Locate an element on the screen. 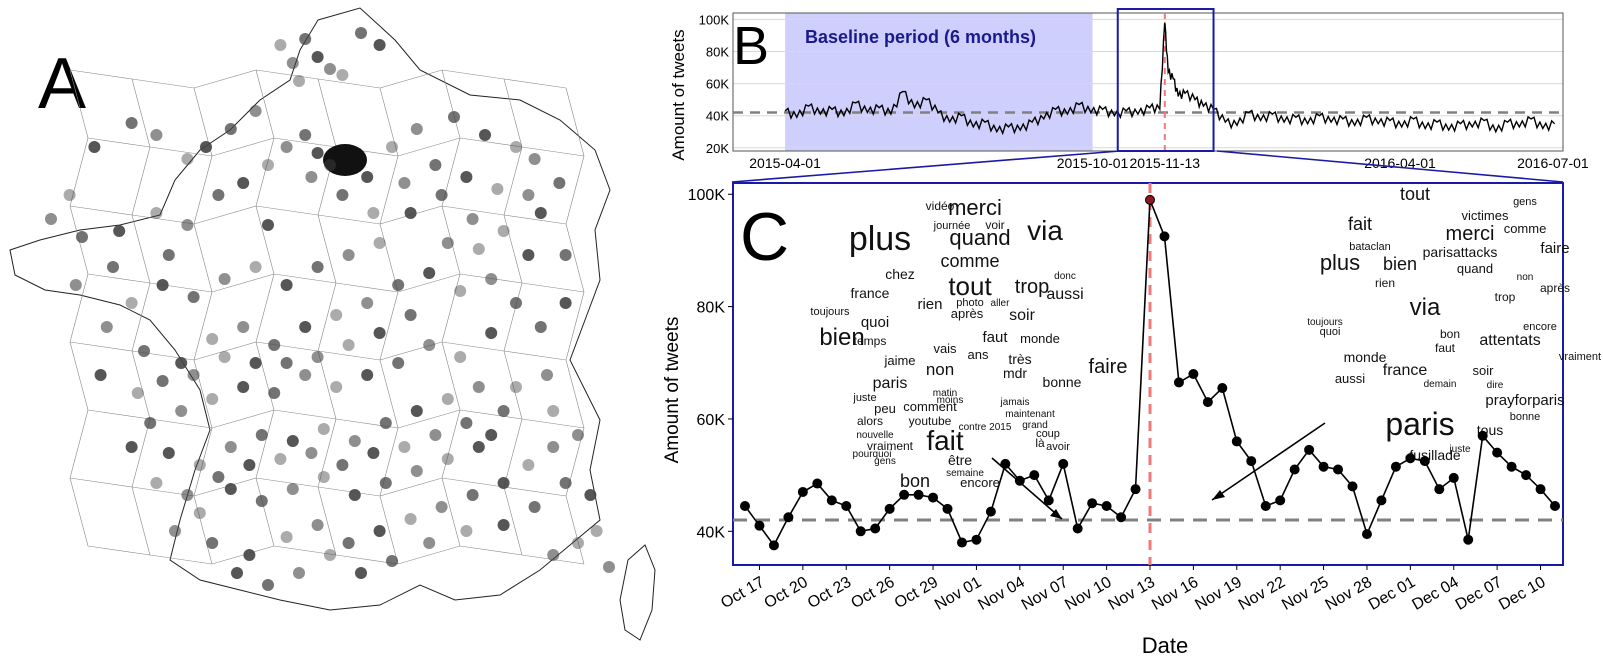  timeline-x-tick-label: 2016-07-01 is located at coordinates (1553, 163).